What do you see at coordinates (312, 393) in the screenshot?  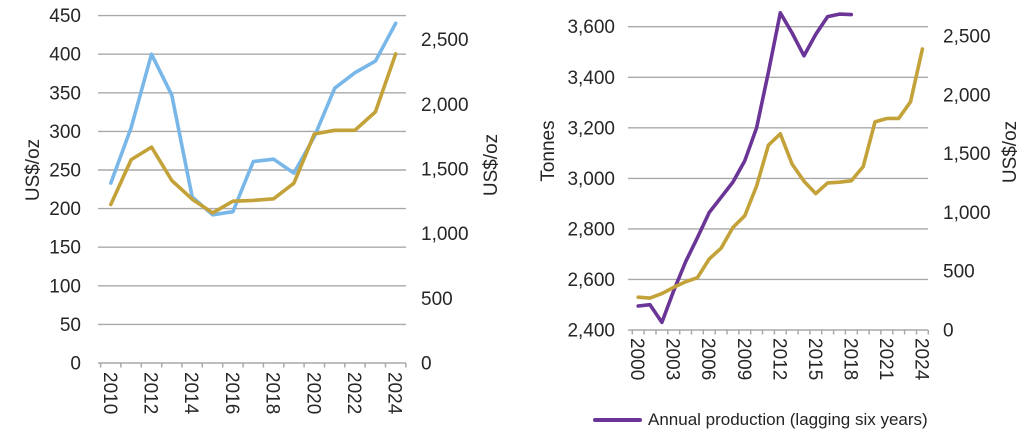 I see `x-tick-label: 2020` at bounding box center [312, 393].